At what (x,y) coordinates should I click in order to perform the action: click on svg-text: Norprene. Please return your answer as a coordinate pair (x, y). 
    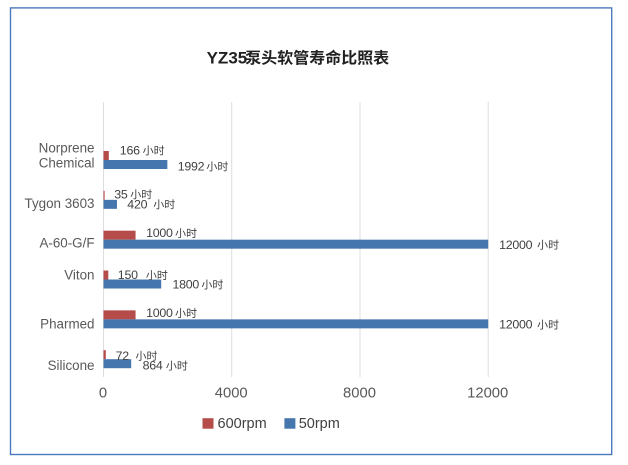
    Looking at the image, I should click on (67, 147).